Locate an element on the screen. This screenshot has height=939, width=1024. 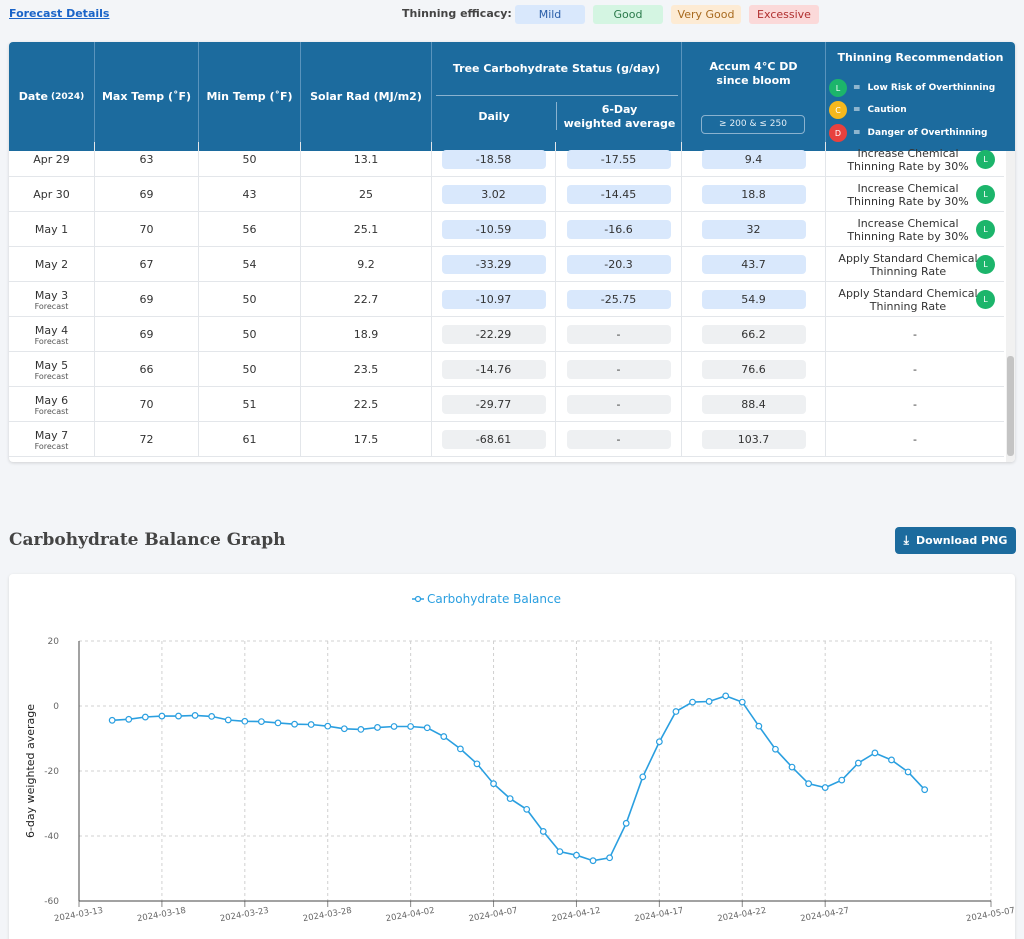
max-text: 69 is located at coordinates (146, 299).